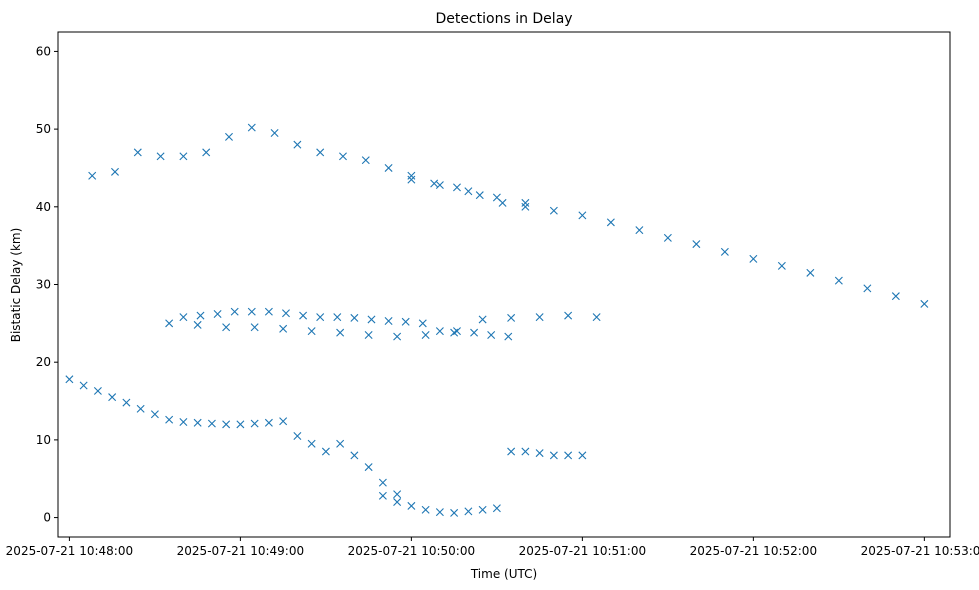 The width and height of the screenshot is (979, 590). I want to click on x-tick-label: 2025-07-21 10:48:00, so click(69, 551).